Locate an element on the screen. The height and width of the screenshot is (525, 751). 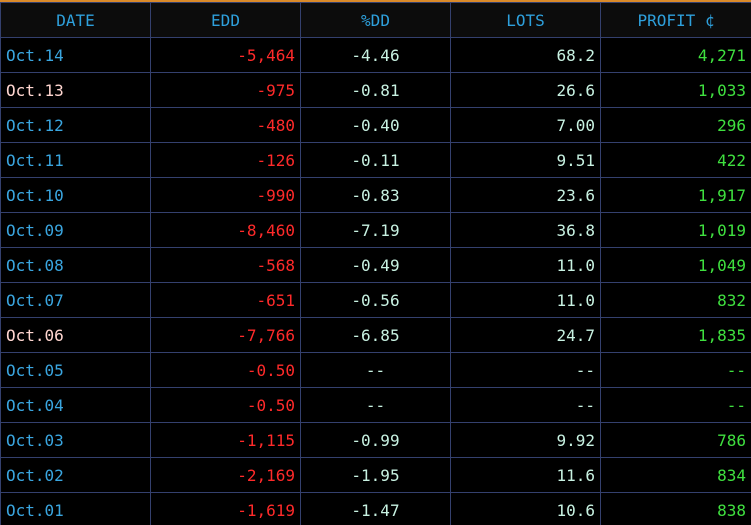
table-row: Oct.12 -480 -0.40 7.00 296 is located at coordinates (375, 125).